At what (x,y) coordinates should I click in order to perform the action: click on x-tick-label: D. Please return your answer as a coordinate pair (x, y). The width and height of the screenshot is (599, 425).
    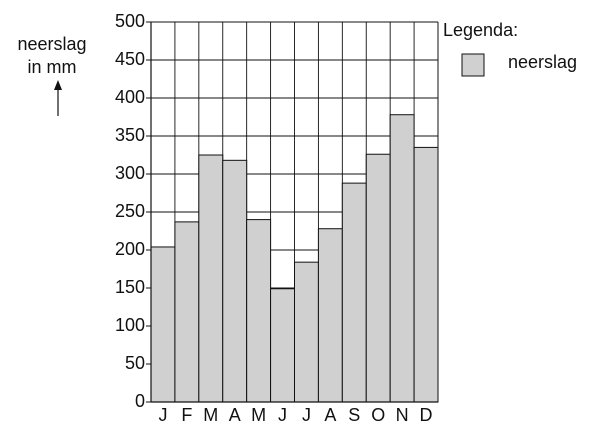
    Looking at the image, I should click on (426, 415).